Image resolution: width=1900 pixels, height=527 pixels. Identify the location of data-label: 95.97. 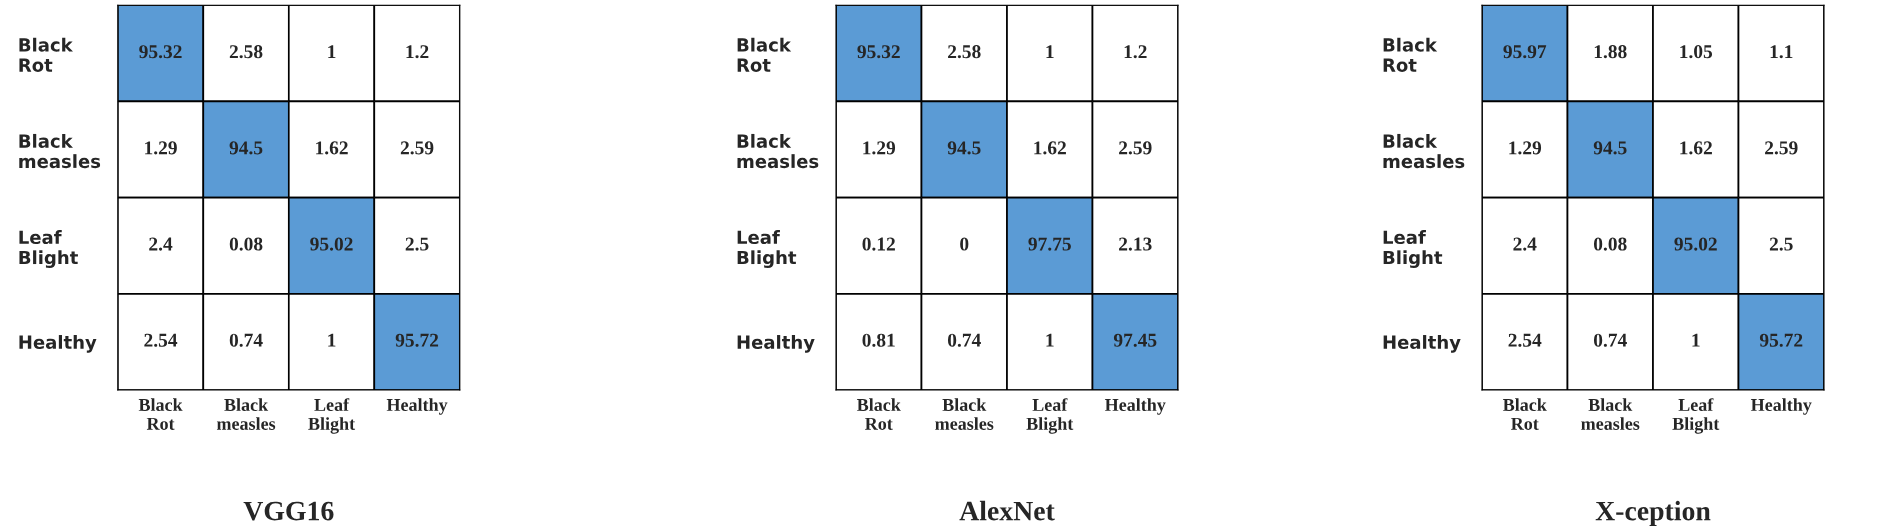
(1525, 52).